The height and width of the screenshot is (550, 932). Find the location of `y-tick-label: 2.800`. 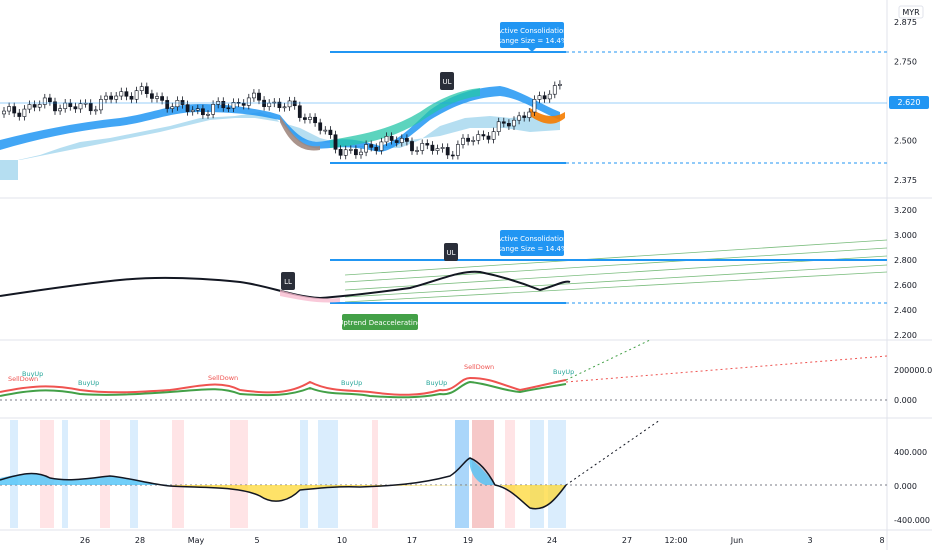

y-tick-label: 2.800 is located at coordinates (905, 260).